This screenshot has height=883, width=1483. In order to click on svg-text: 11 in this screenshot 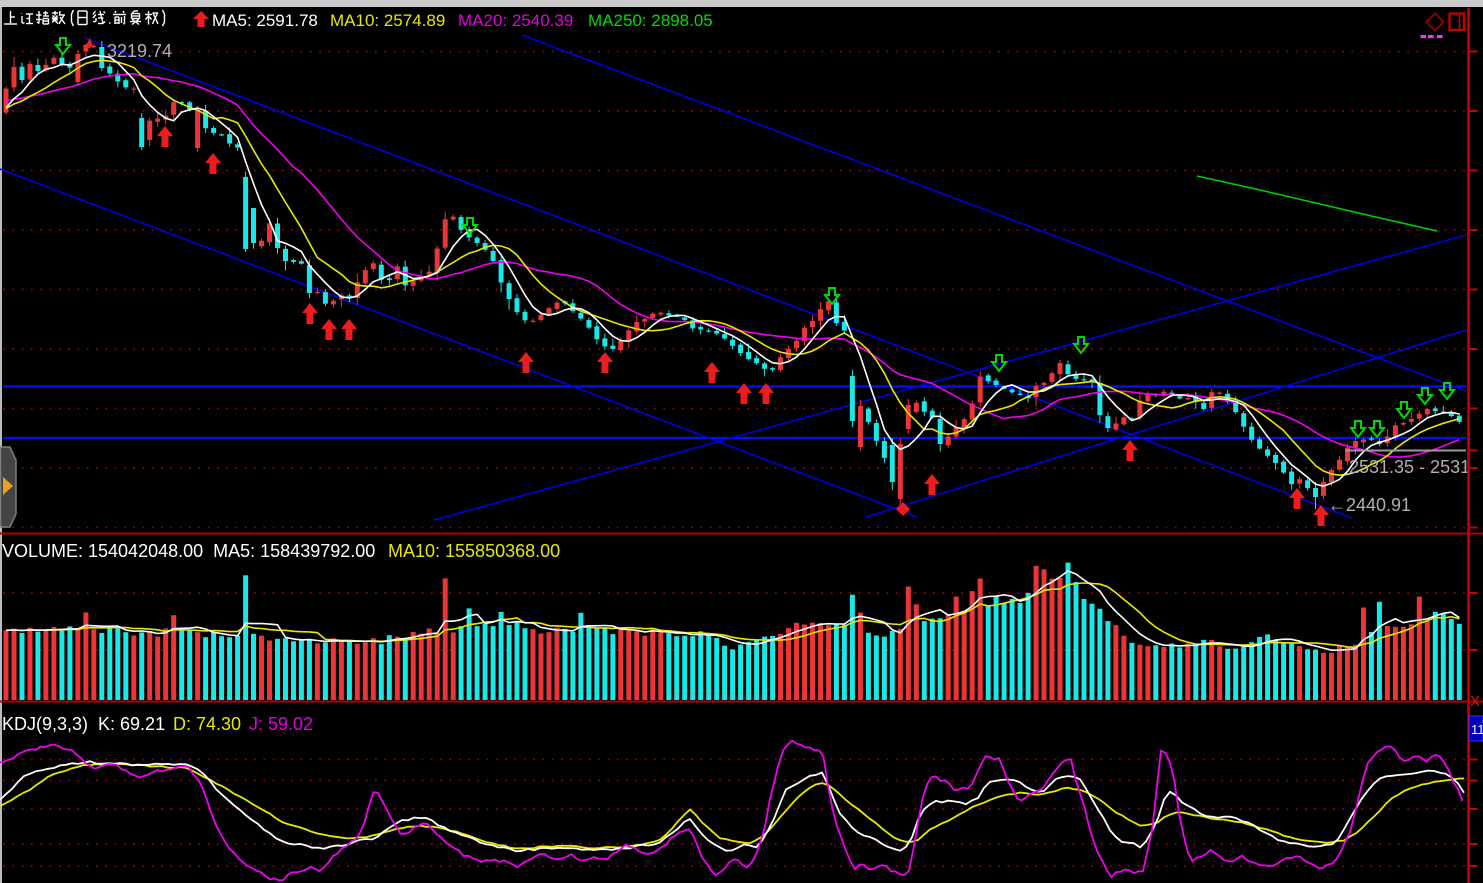, I will do `click(1477, 729)`.